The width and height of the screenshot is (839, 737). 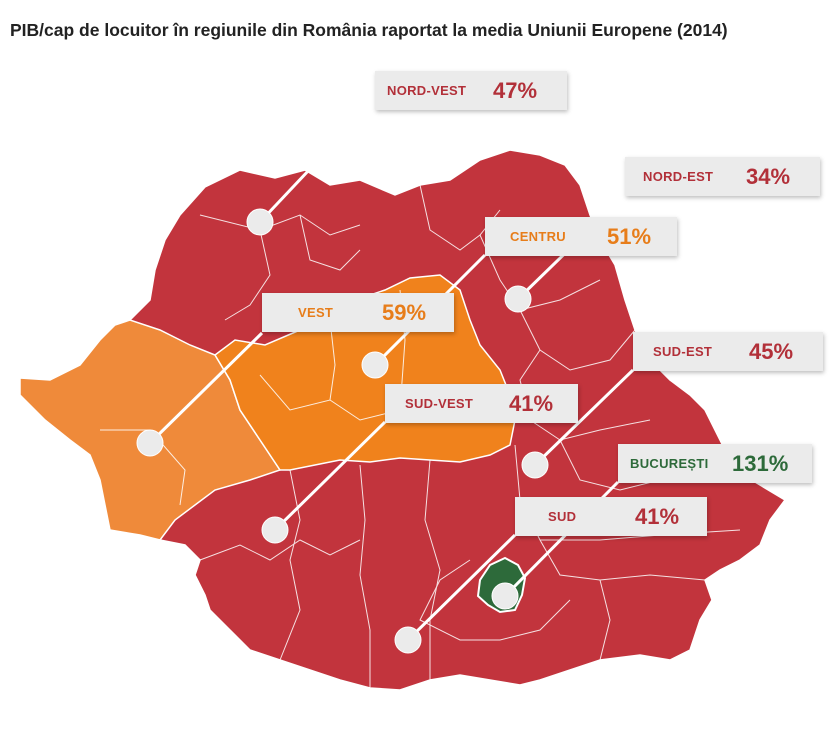 What do you see at coordinates (316, 312) in the screenshot?
I see `region-name: VEST` at bounding box center [316, 312].